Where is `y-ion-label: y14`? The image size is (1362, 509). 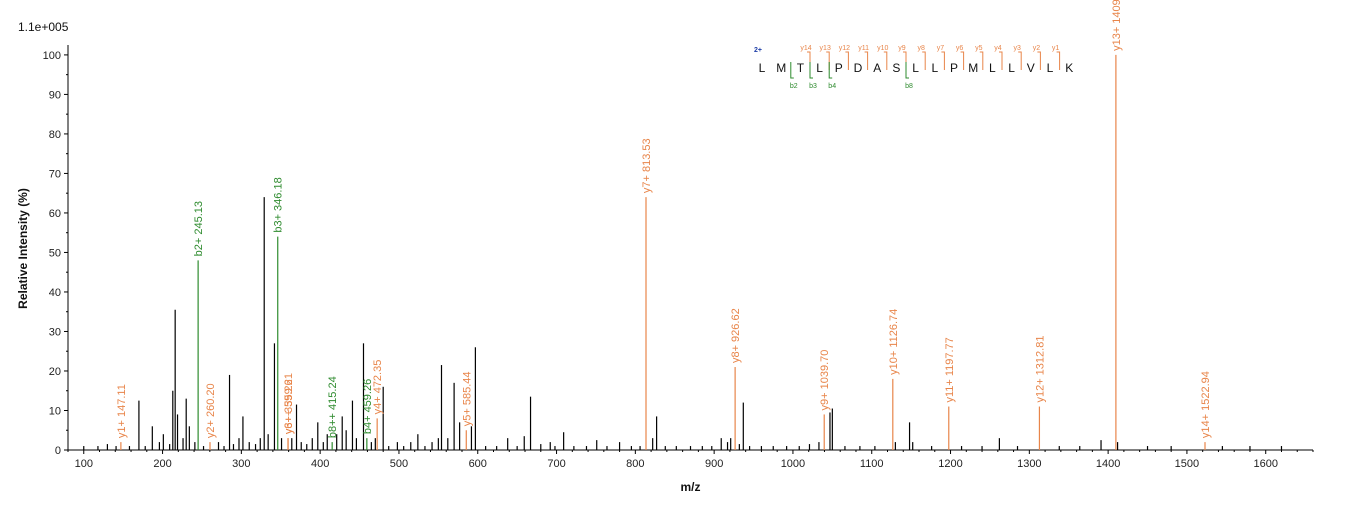
y-ion-label: y14 is located at coordinates (805, 48).